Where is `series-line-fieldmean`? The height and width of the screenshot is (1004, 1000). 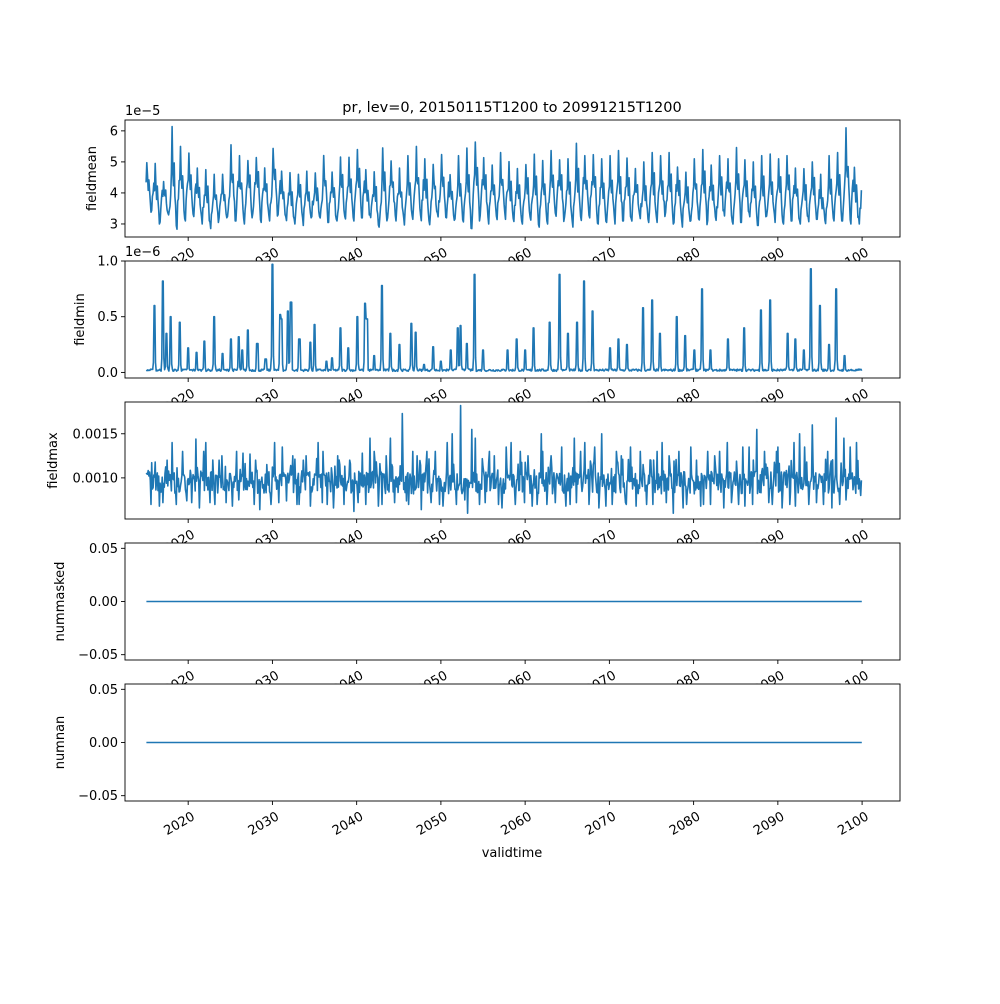 series-line-fieldmean is located at coordinates (504, 177).